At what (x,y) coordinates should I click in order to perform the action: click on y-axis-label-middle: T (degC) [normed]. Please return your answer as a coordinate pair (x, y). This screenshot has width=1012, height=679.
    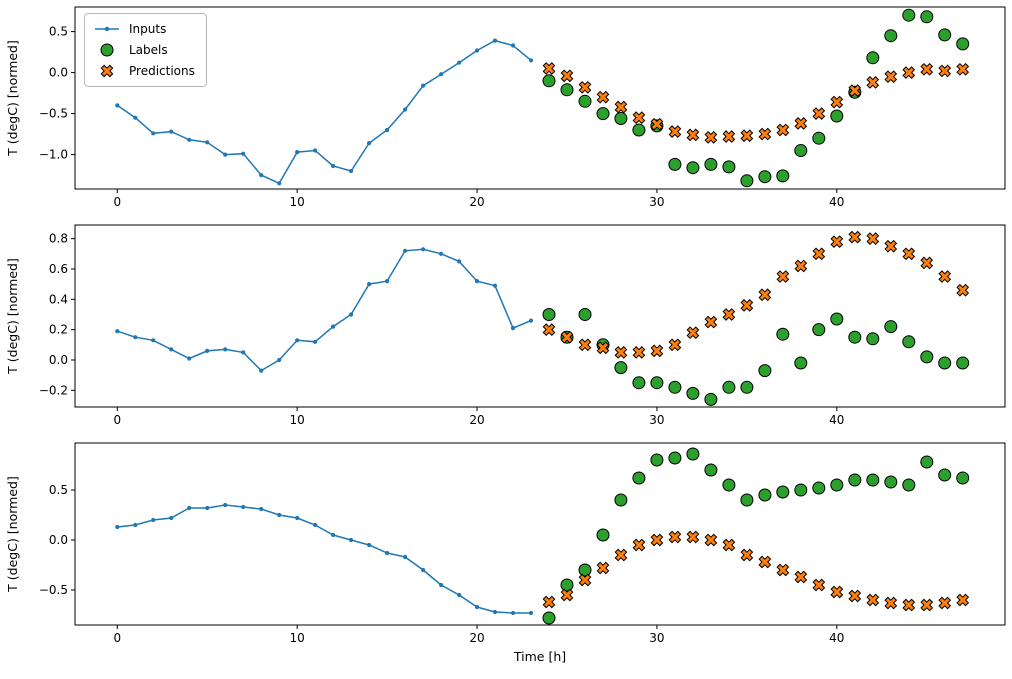
    Looking at the image, I should click on (12, 316).